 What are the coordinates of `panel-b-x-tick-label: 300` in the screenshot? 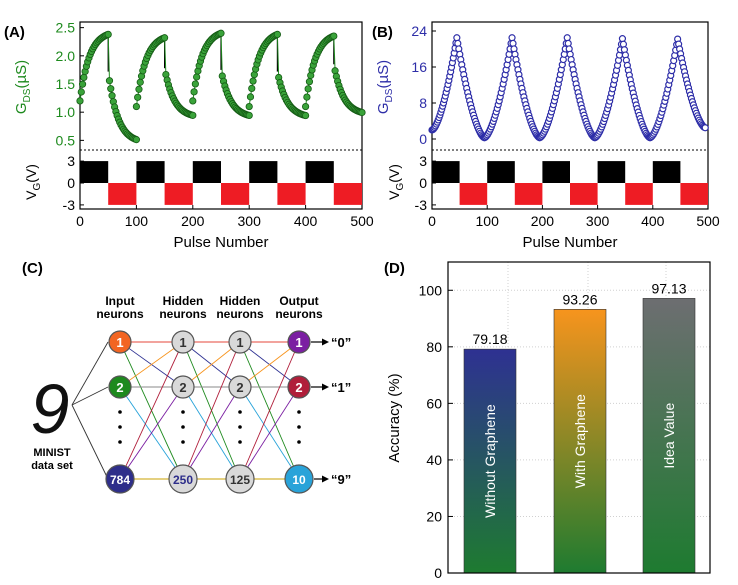 It's located at (598, 221).